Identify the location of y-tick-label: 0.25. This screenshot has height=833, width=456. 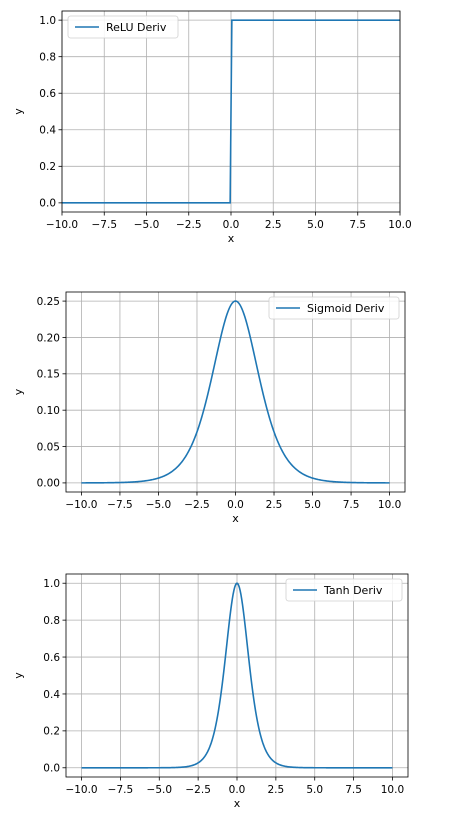
(48, 302).